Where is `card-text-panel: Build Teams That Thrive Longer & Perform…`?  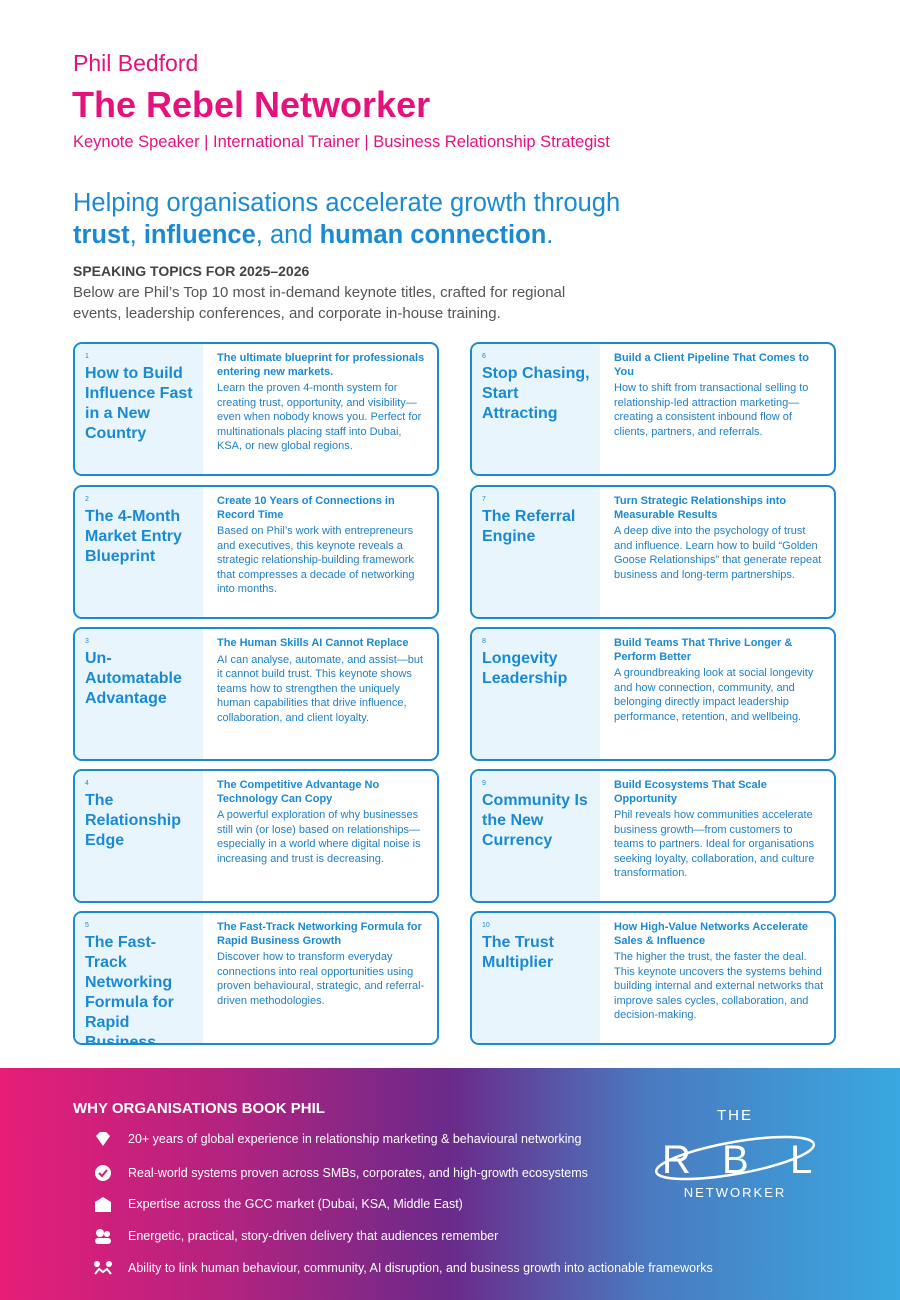 card-text-panel: Build Teams That Thrive Longer & Perform… is located at coordinates (717, 694).